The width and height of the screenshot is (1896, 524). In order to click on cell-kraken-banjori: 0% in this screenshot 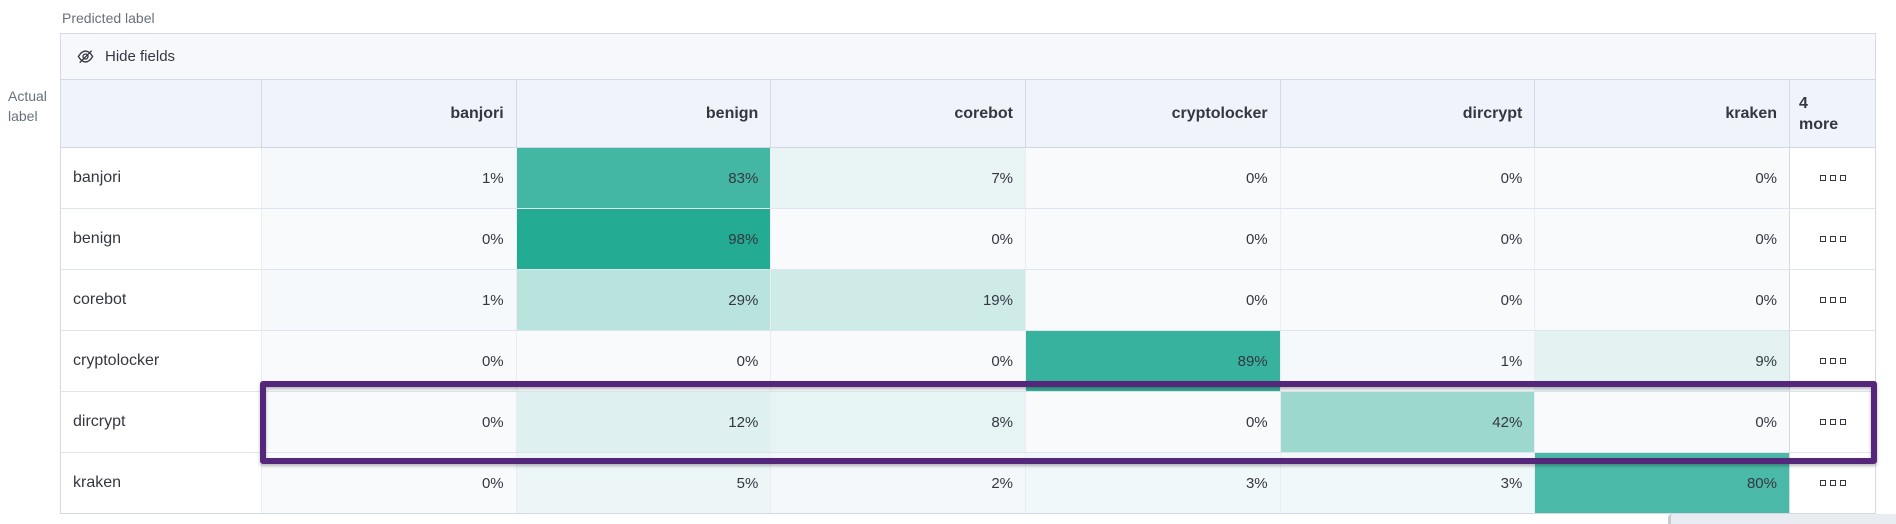, I will do `click(388, 483)`.